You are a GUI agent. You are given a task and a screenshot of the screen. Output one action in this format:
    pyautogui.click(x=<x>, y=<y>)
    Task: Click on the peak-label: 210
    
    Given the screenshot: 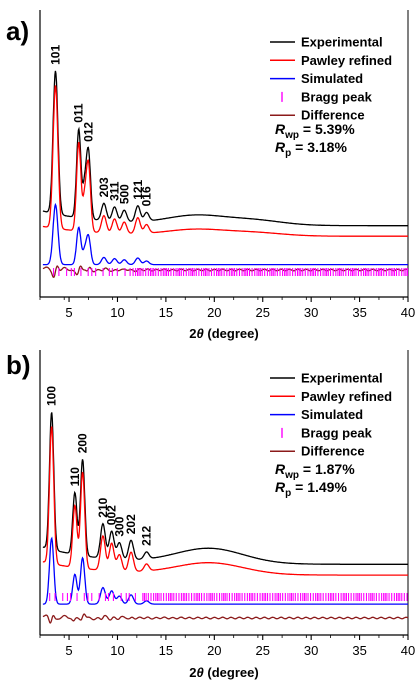 What is the action you would take?
    pyautogui.click(x=103, y=507)
    